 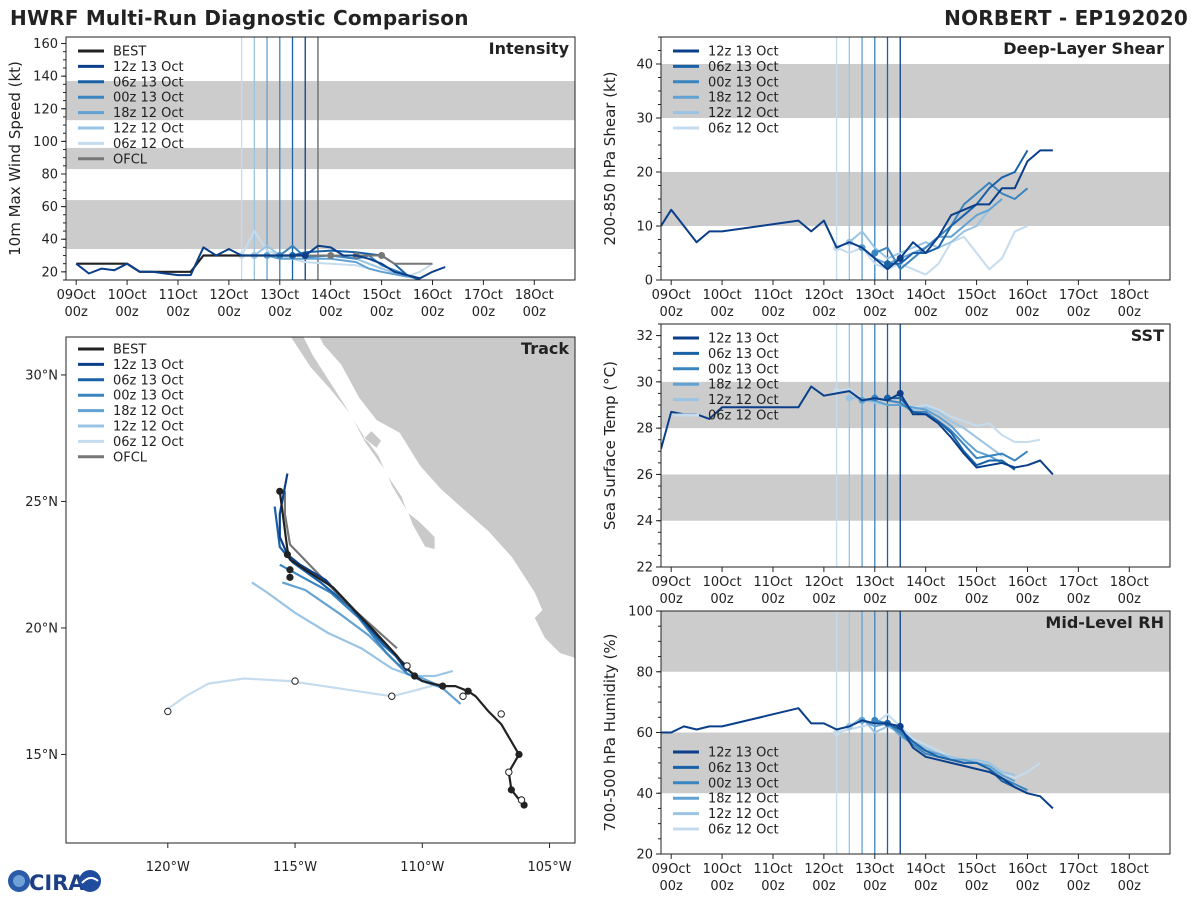 What do you see at coordinates (41, 375) in the screenshot?
I see `track-lat-label: 30°N` at bounding box center [41, 375].